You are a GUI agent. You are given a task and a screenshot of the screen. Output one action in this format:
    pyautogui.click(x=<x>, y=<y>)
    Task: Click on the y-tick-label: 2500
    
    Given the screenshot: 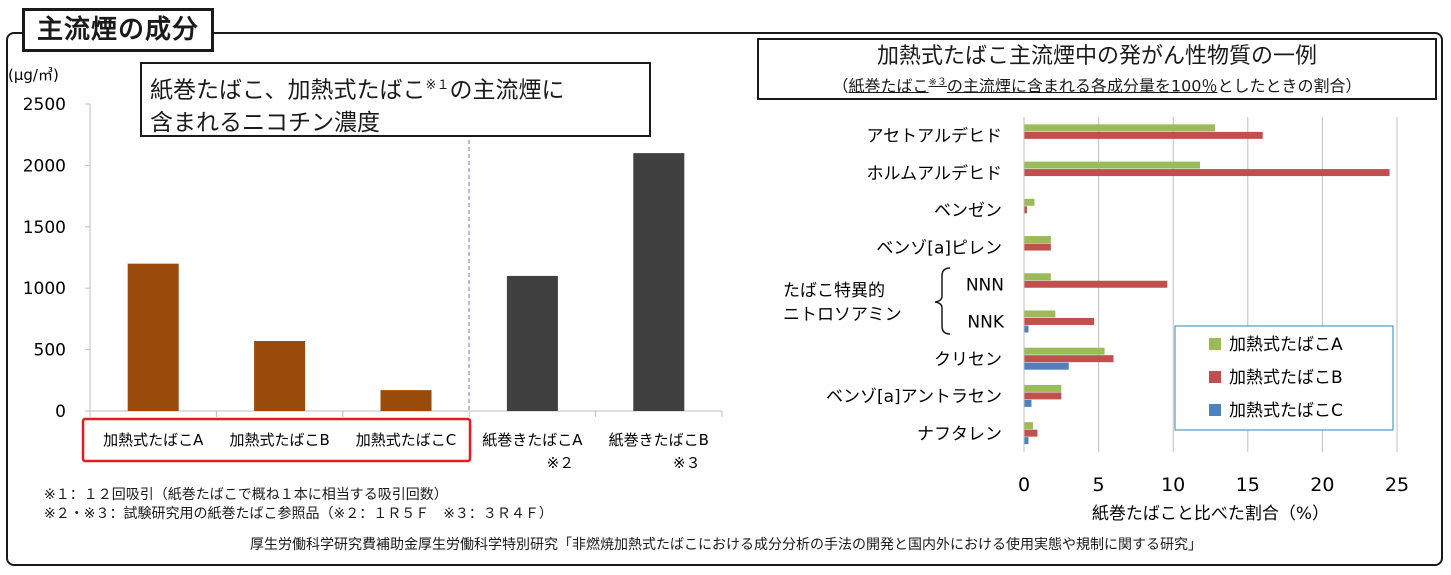 What is the action you would take?
    pyautogui.click(x=44, y=105)
    